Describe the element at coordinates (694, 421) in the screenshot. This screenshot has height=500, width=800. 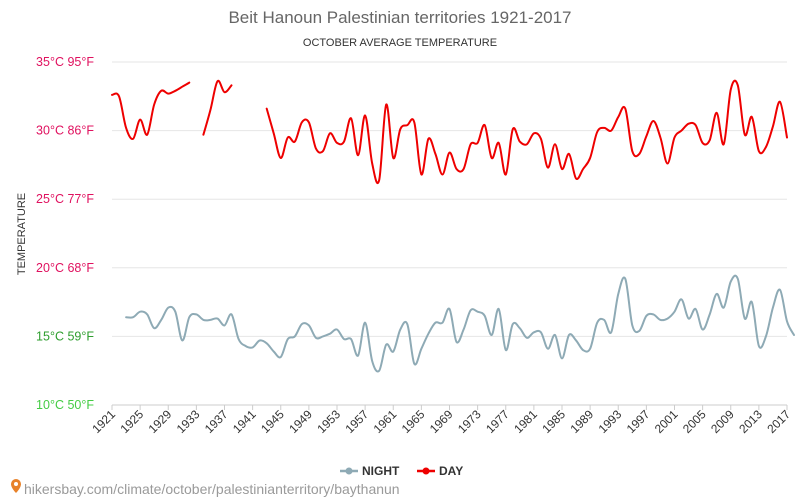
I see `x-tick-label: 2005` at that location.